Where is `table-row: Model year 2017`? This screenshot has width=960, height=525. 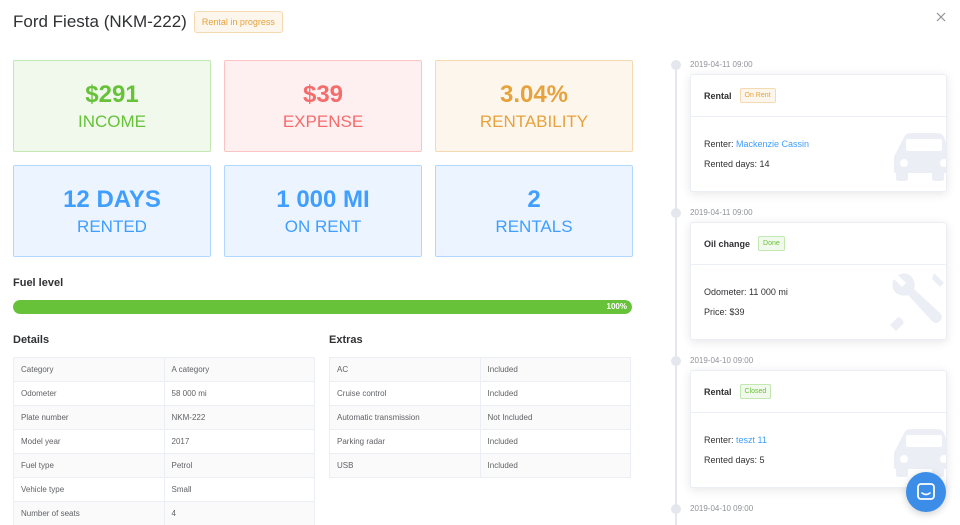
table-row: Model year 2017 is located at coordinates (164, 441).